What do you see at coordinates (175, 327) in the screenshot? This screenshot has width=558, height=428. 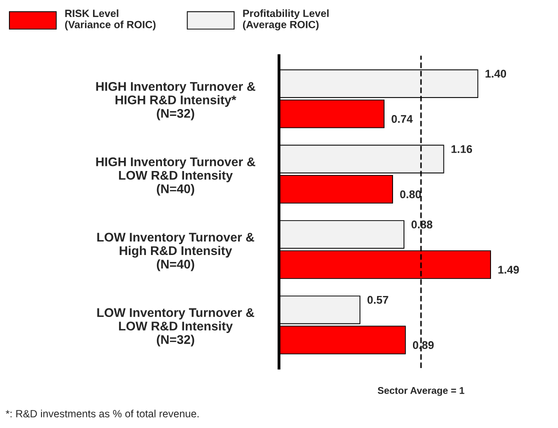 I see `y-tick-label: LOW Inventory Turnover & LOW R&D Intensity (N=32)` at bounding box center [175, 327].